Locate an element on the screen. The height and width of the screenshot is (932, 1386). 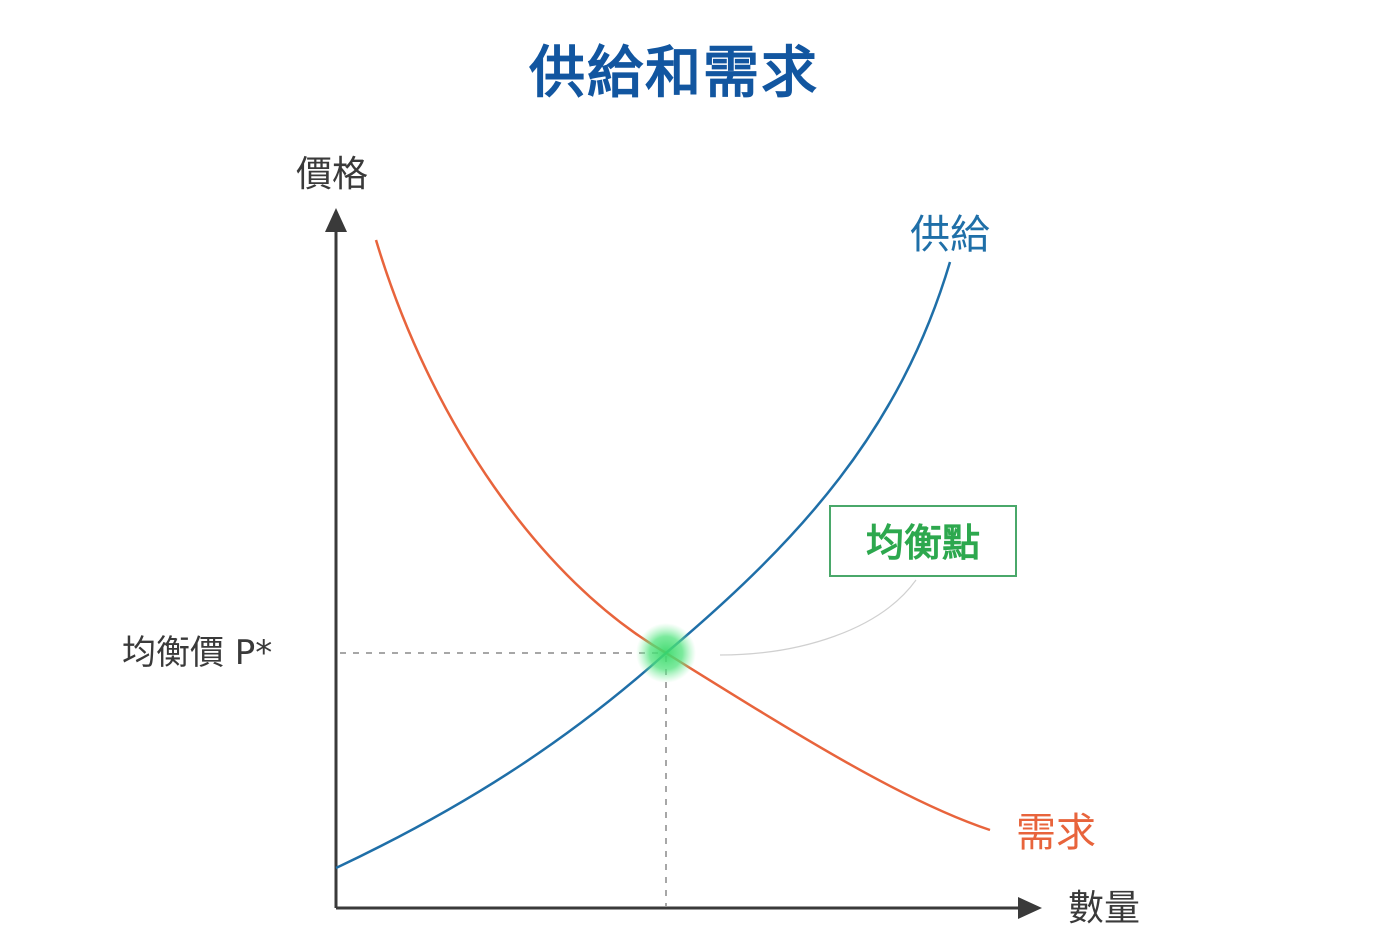
x-axis-arrow-icon is located at coordinates (1030, 908).